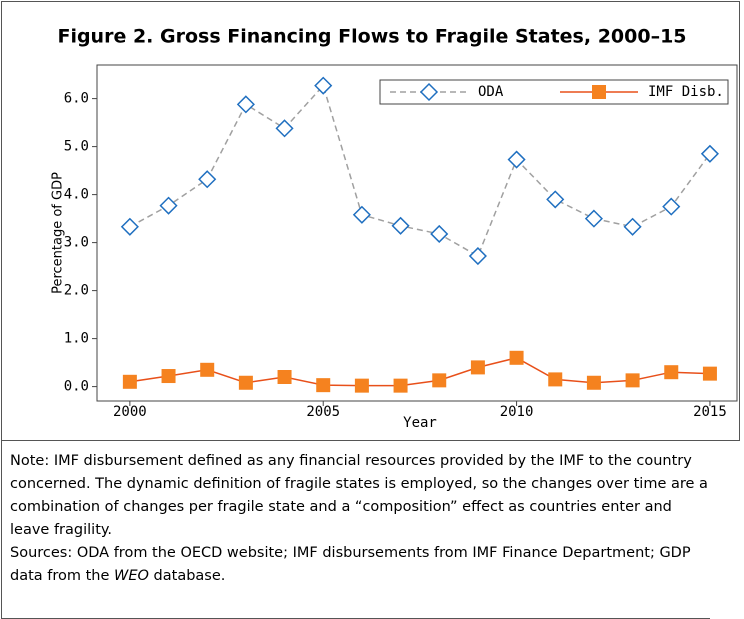 The width and height of the screenshot is (744, 619). What do you see at coordinates (419, 372) in the screenshot?
I see `series-line` at bounding box center [419, 372].